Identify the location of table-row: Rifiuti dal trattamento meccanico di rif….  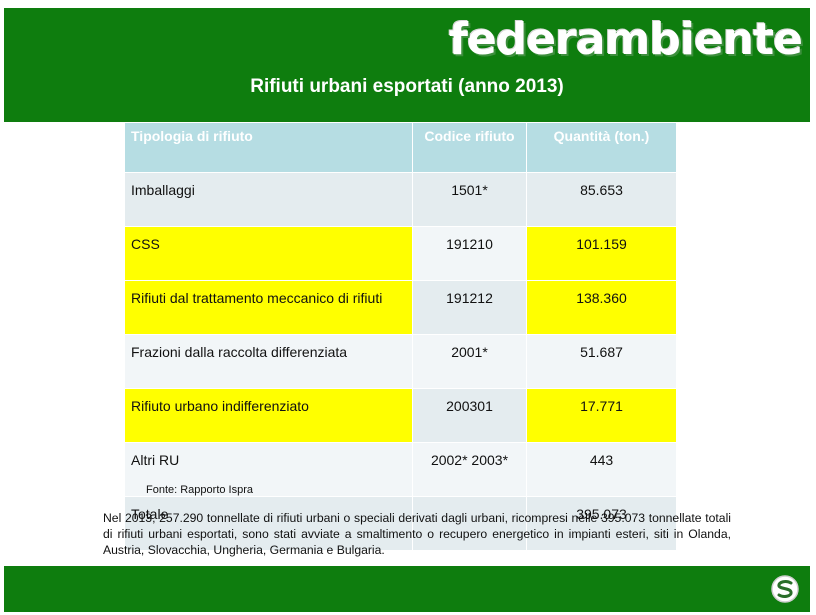
(400, 307).